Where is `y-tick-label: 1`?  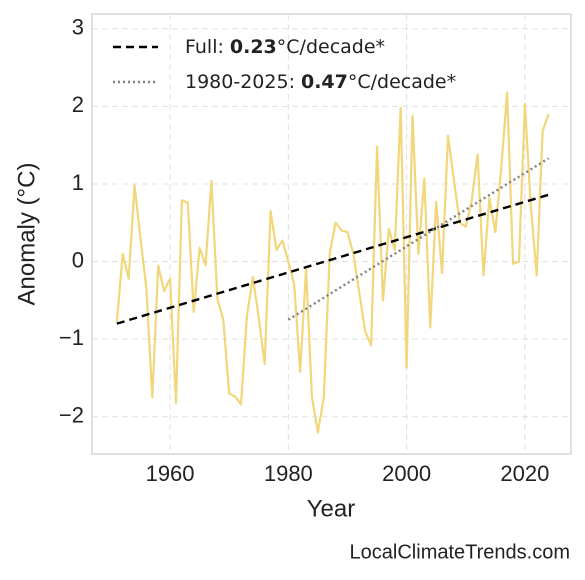 y-tick-label: 1 is located at coordinates (78, 182).